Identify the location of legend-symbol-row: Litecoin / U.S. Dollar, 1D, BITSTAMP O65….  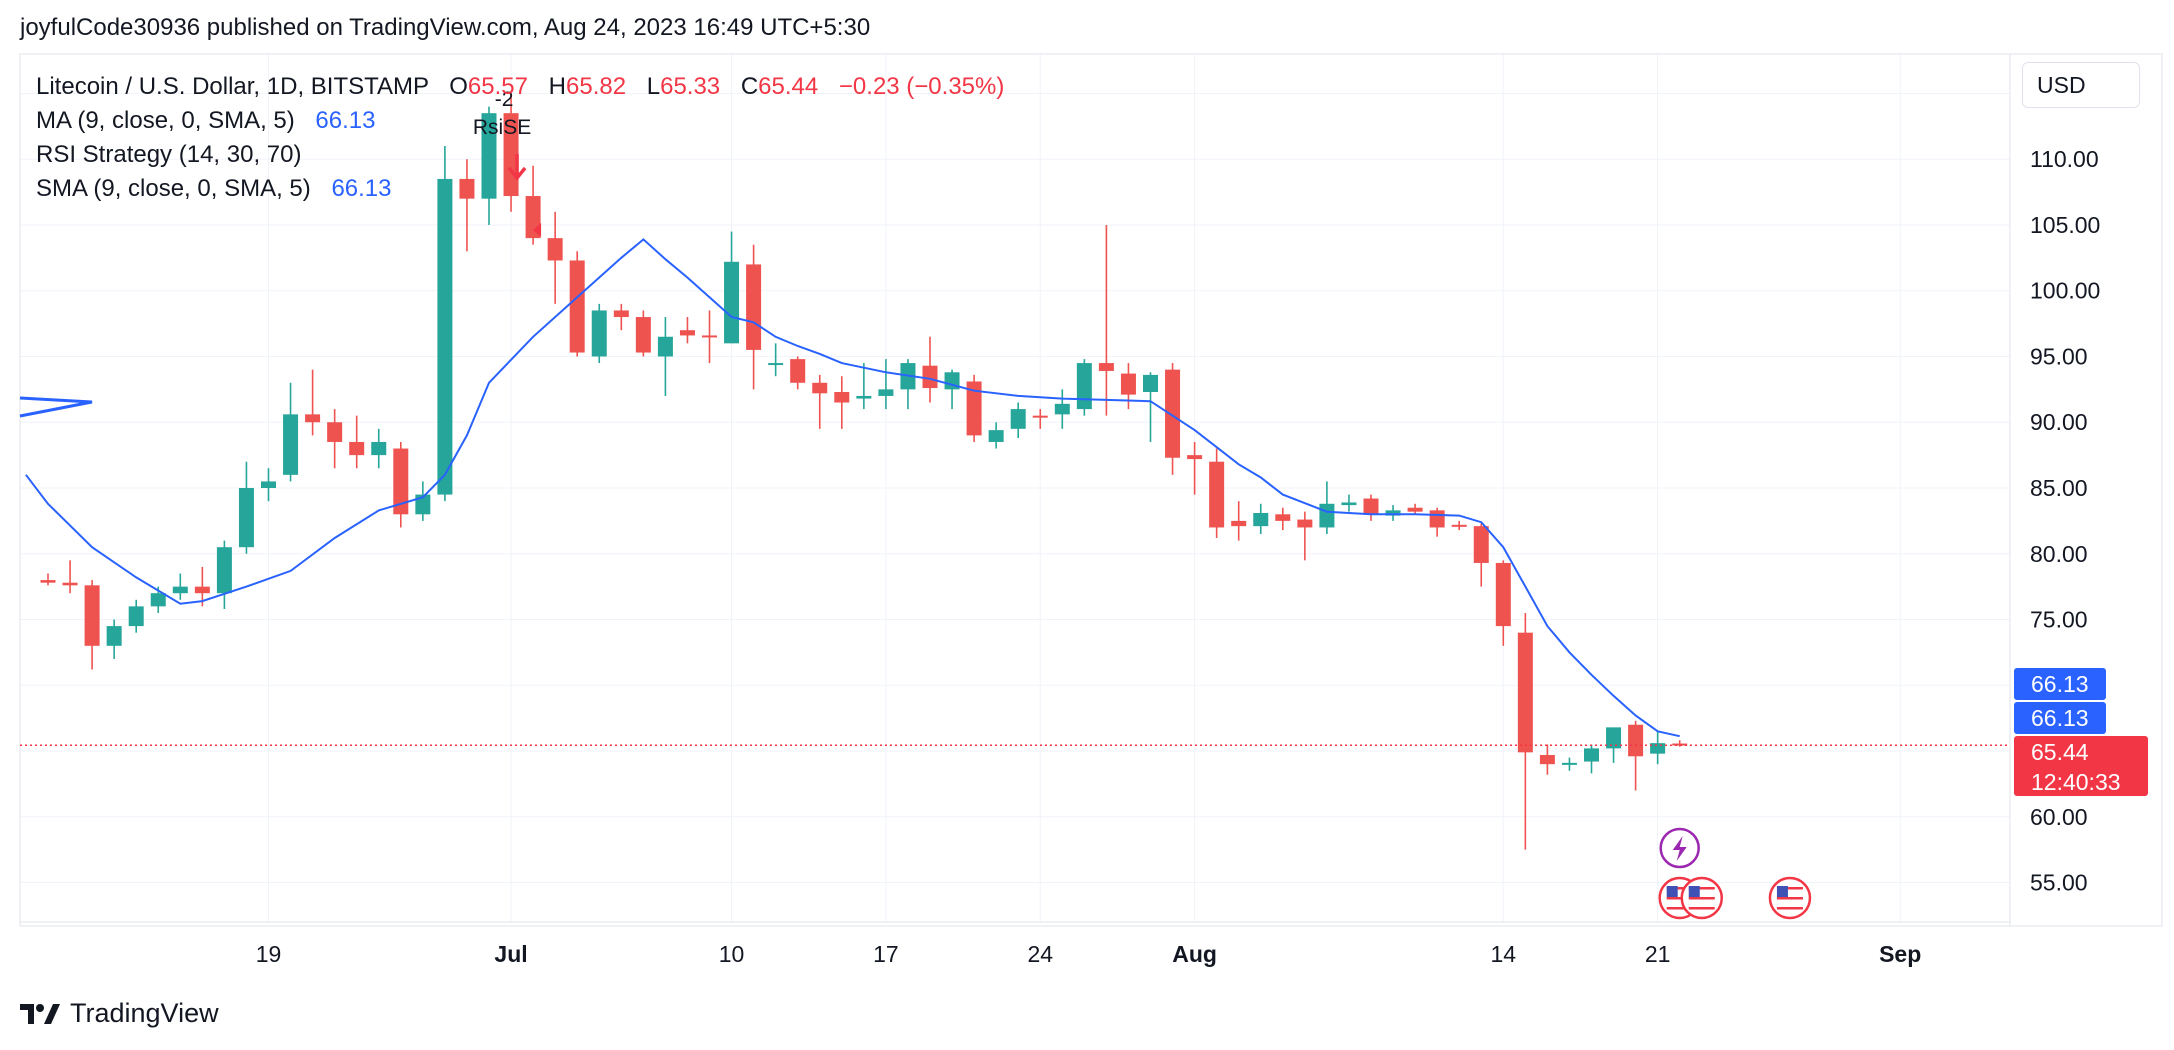
(520, 87).